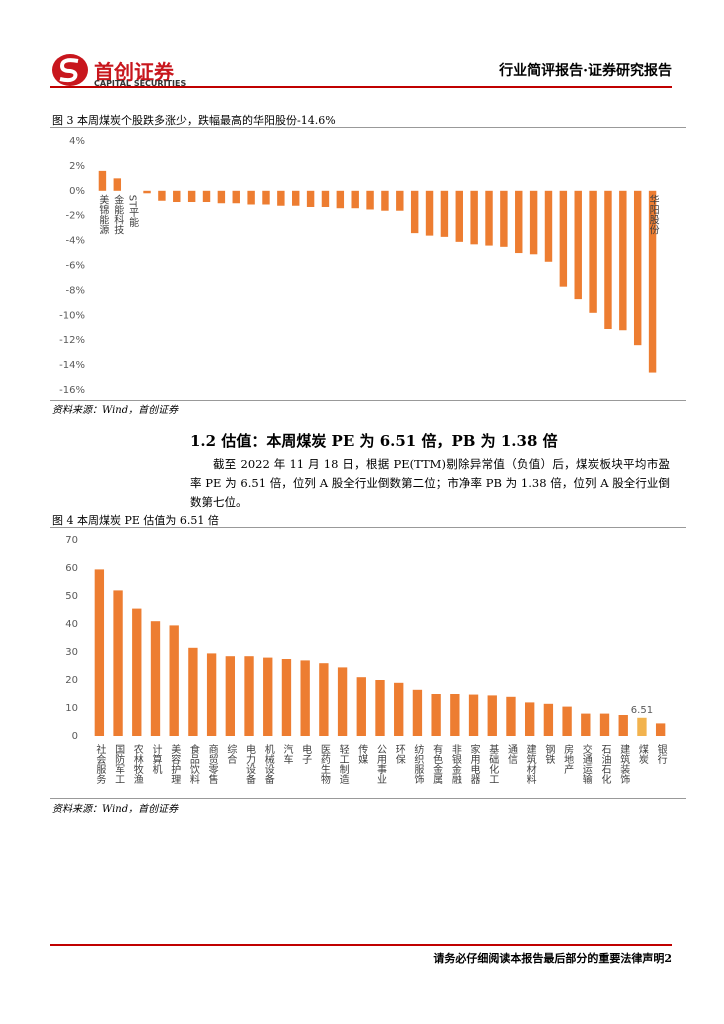 This screenshot has height=1024, width=724. What do you see at coordinates (71, 708) in the screenshot?
I see `y-tick-label: 10` at bounding box center [71, 708].